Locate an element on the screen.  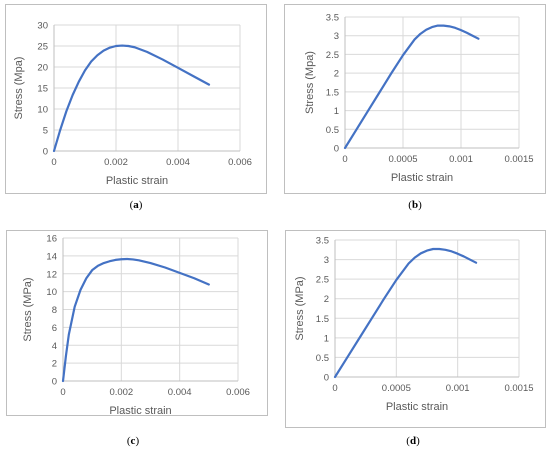
y-tick-label: 5 is located at coordinates (45, 131).